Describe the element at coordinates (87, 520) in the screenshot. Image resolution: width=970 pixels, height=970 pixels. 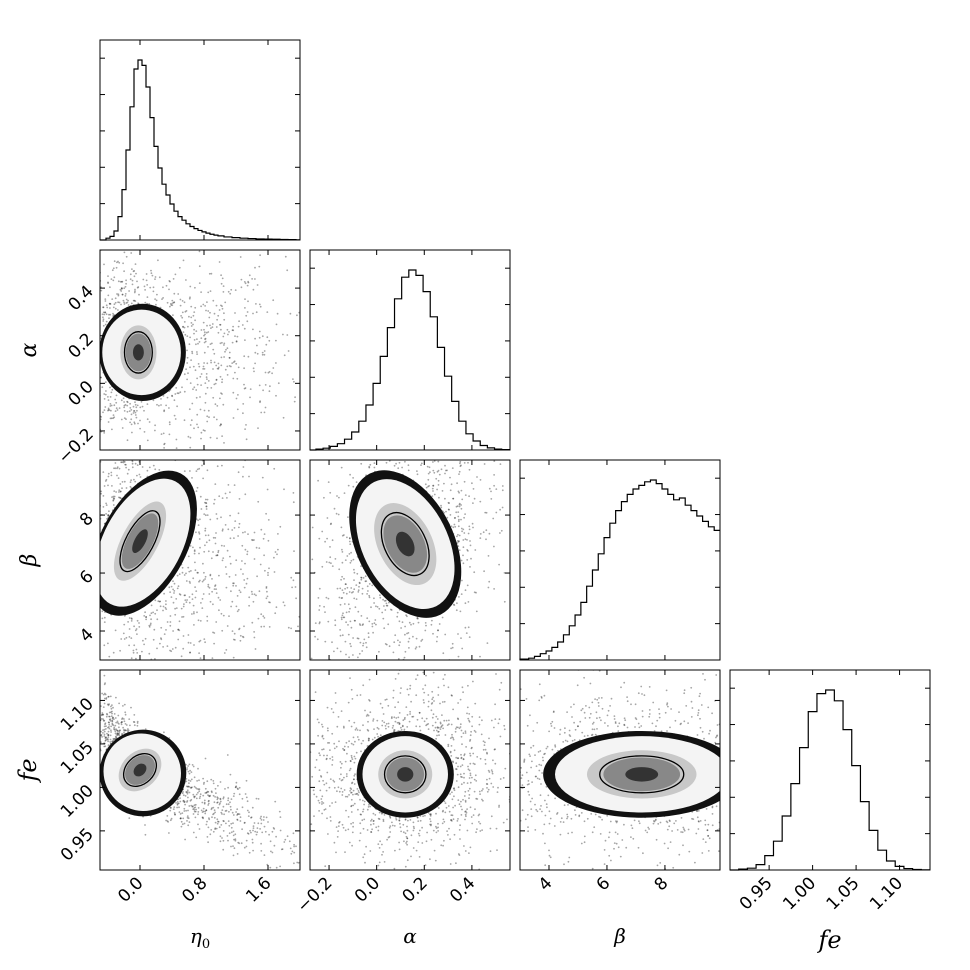
I see `y-tick-label: 8` at that location.